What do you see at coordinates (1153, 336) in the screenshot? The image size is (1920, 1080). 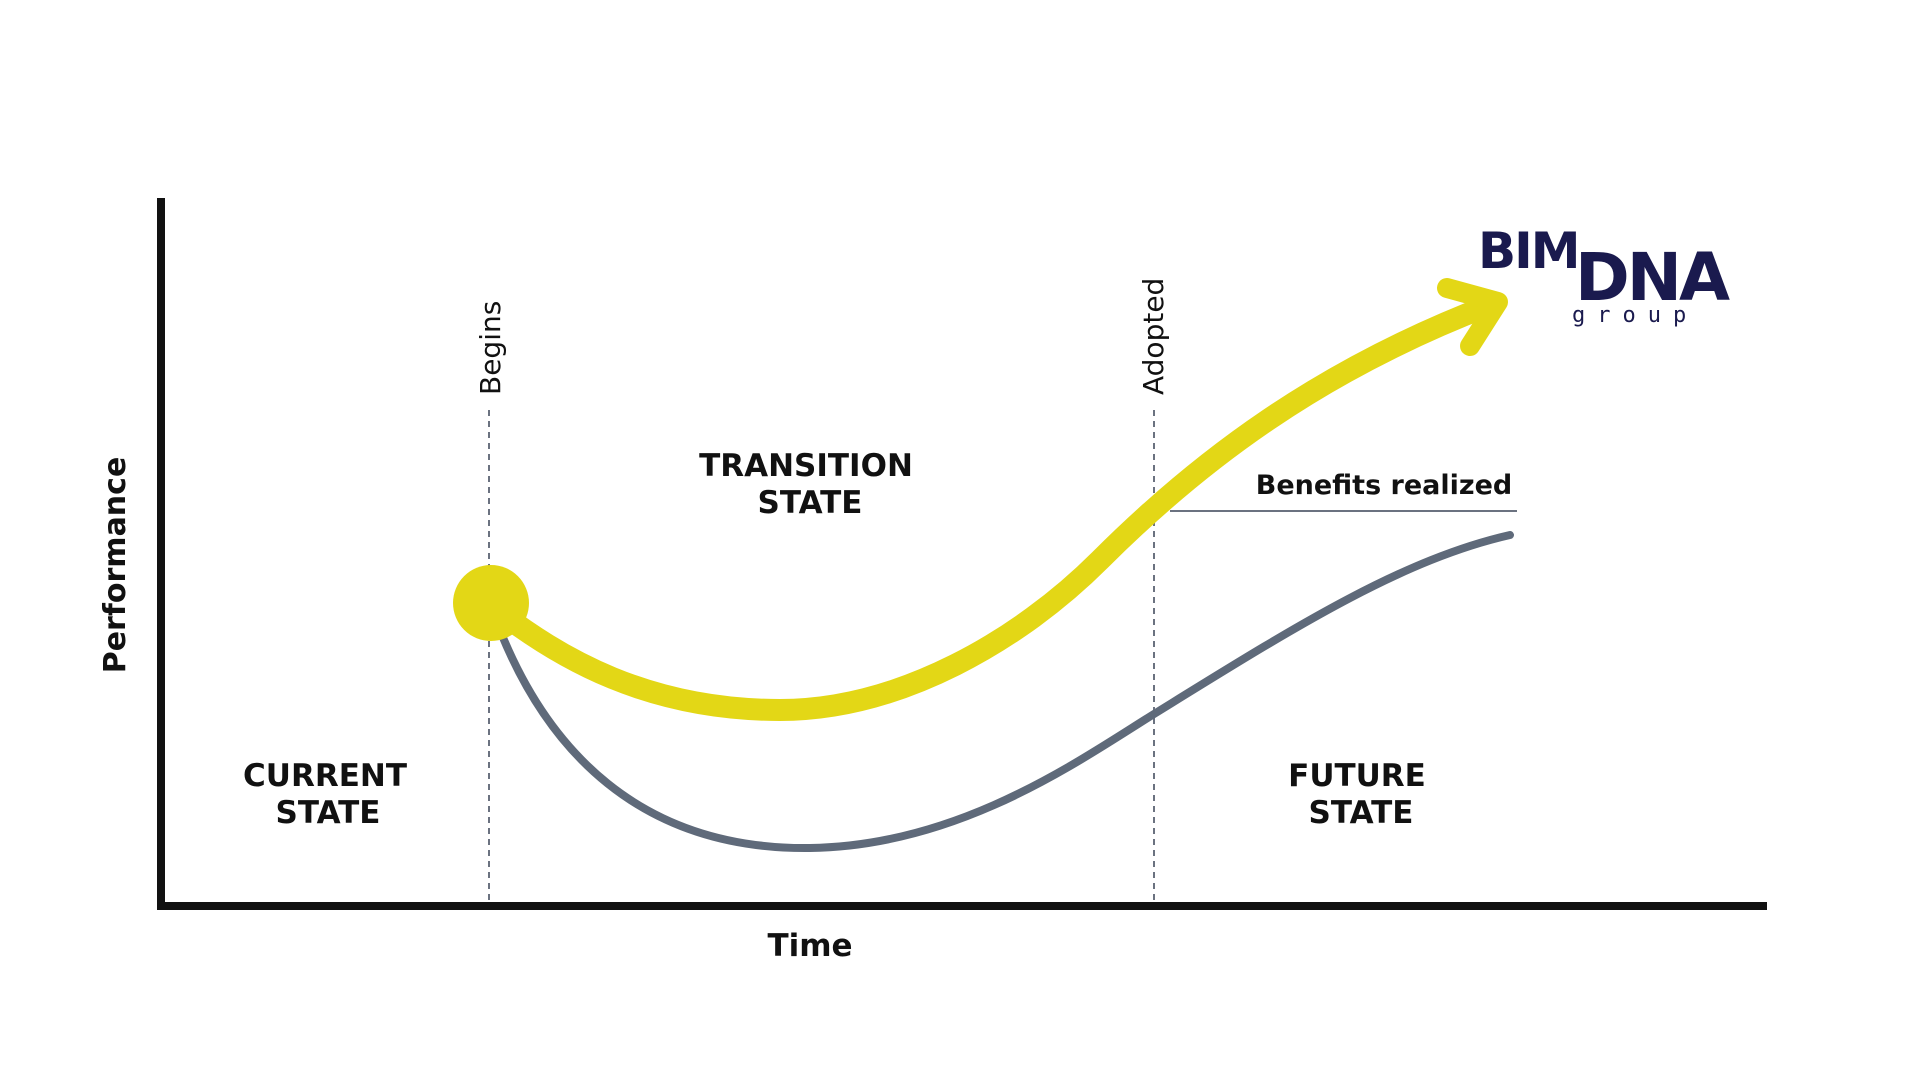 I see `adopted-label: Adopted` at bounding box center [1153, 336].